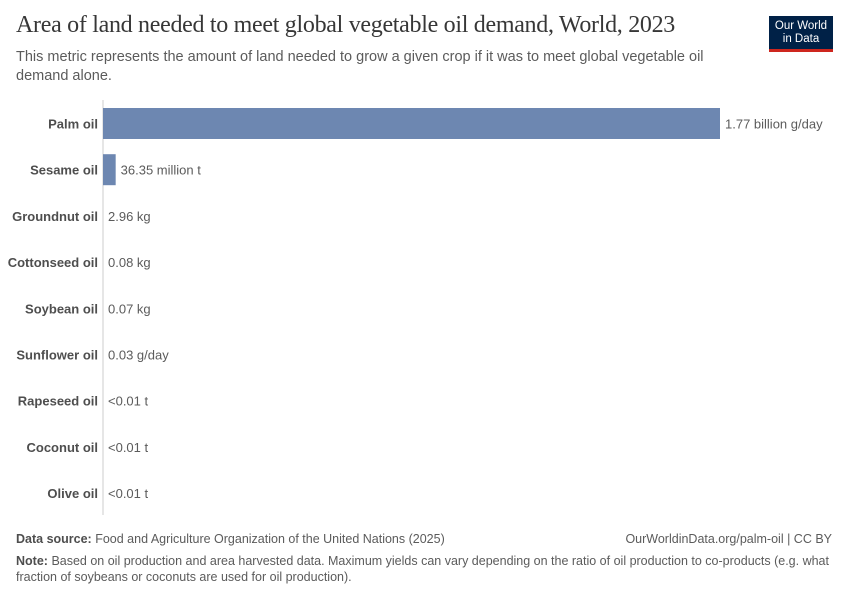  I want to click on category-label: Soybean oil, so click(61, 308).